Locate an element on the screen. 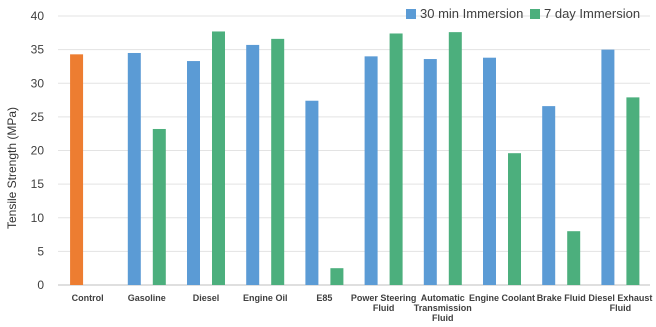 The image size is (656, 327). x-tick-label: Automatic Transmission Fluid is located at coordinates (443, 307).